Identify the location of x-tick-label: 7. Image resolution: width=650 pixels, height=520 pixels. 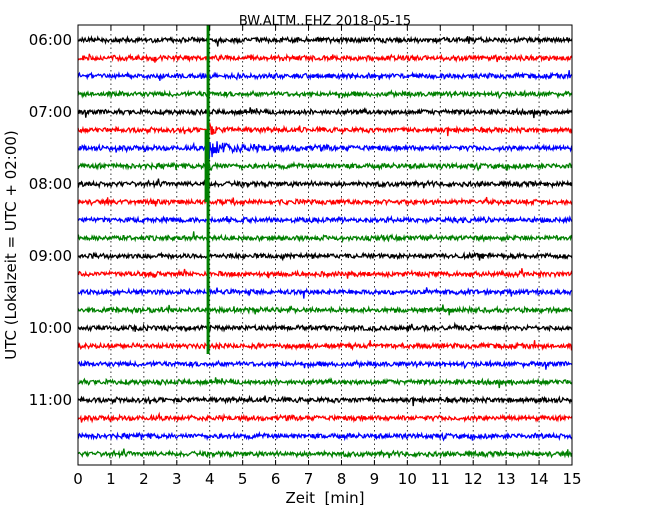
(309, 479).